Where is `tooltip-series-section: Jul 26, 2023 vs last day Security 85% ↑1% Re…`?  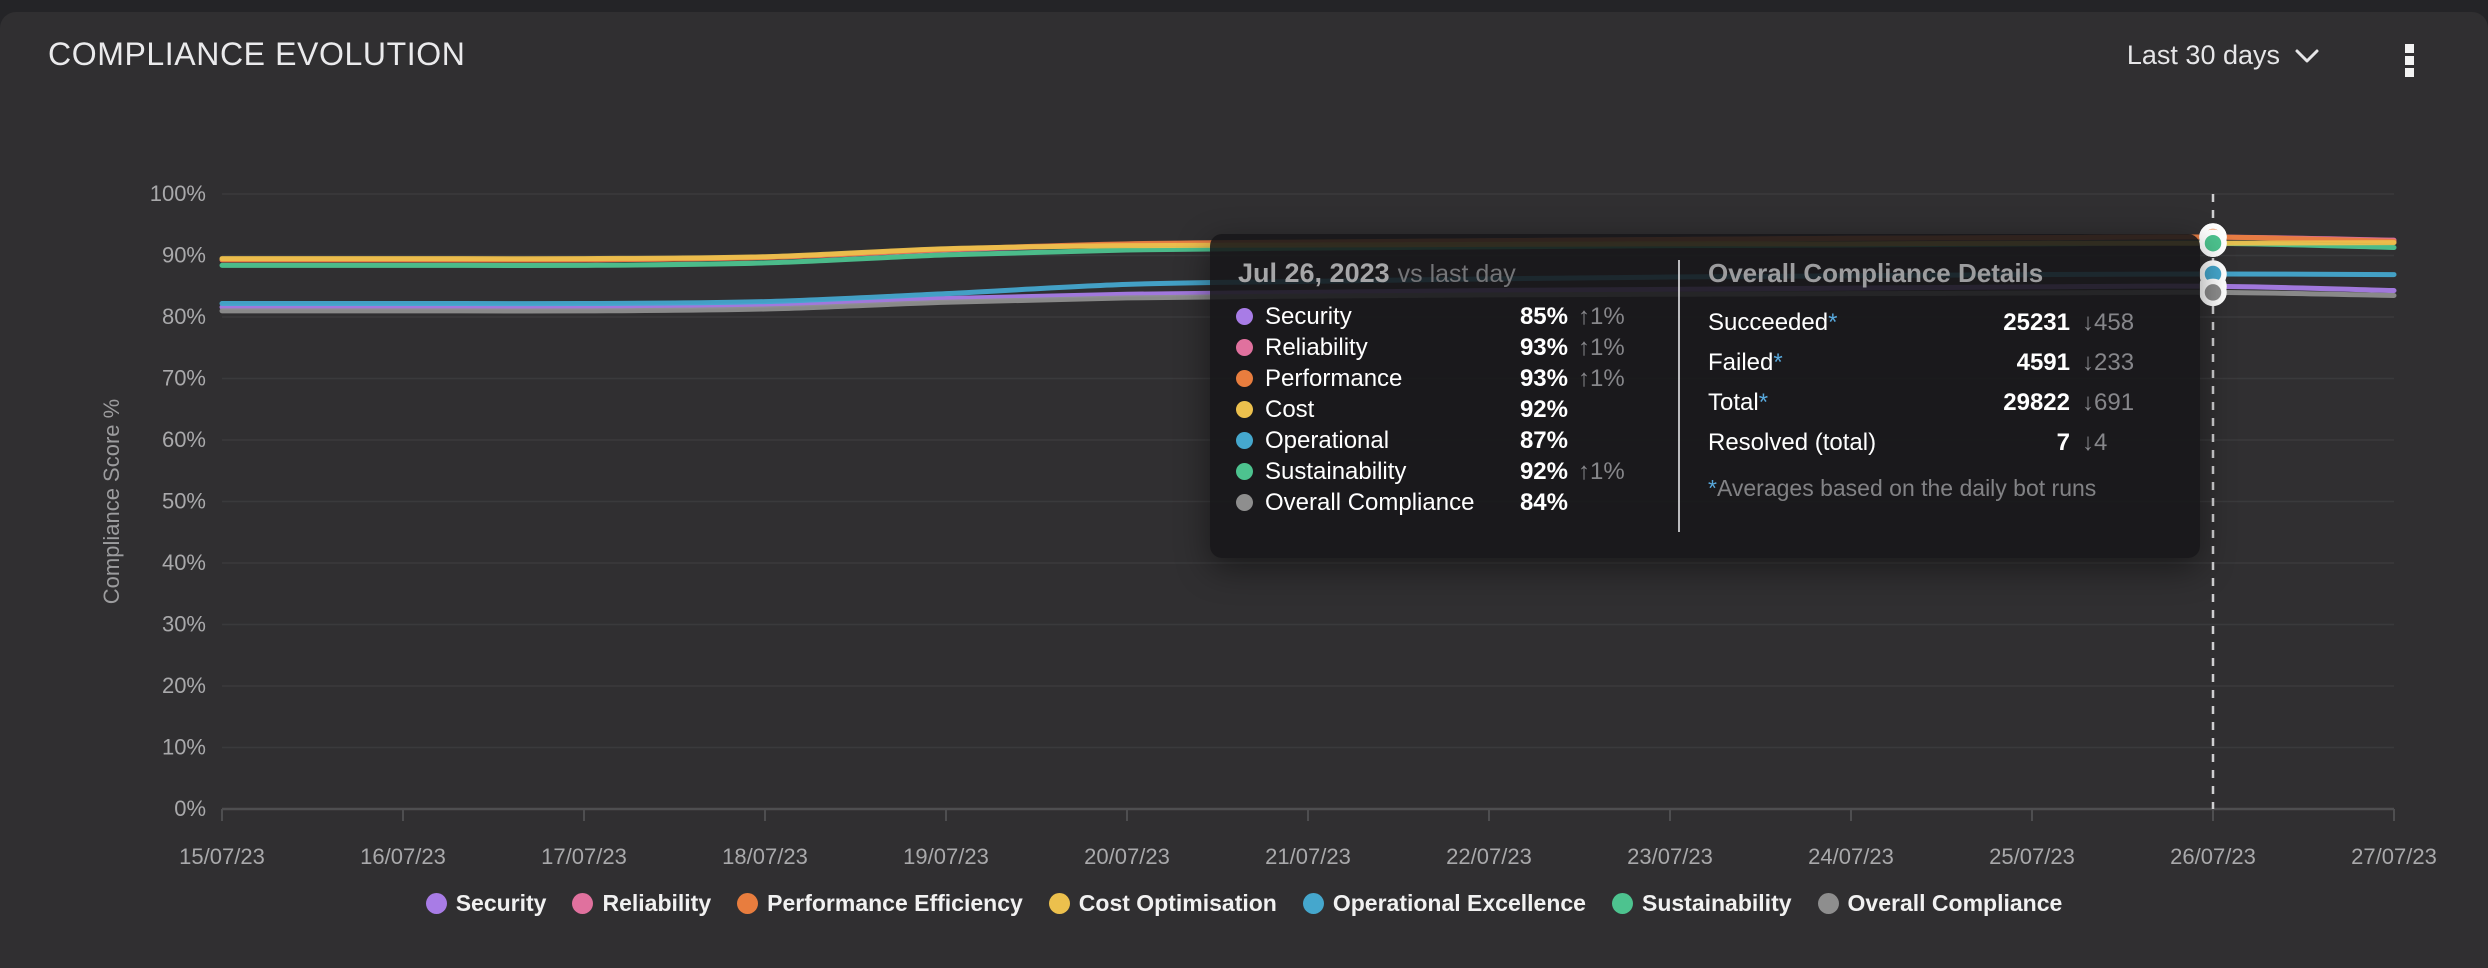 tooltip-series-section: Jul 26, 2023 vs last day Security 85% ↑1% Re… is located at coordinates (1446, 396).